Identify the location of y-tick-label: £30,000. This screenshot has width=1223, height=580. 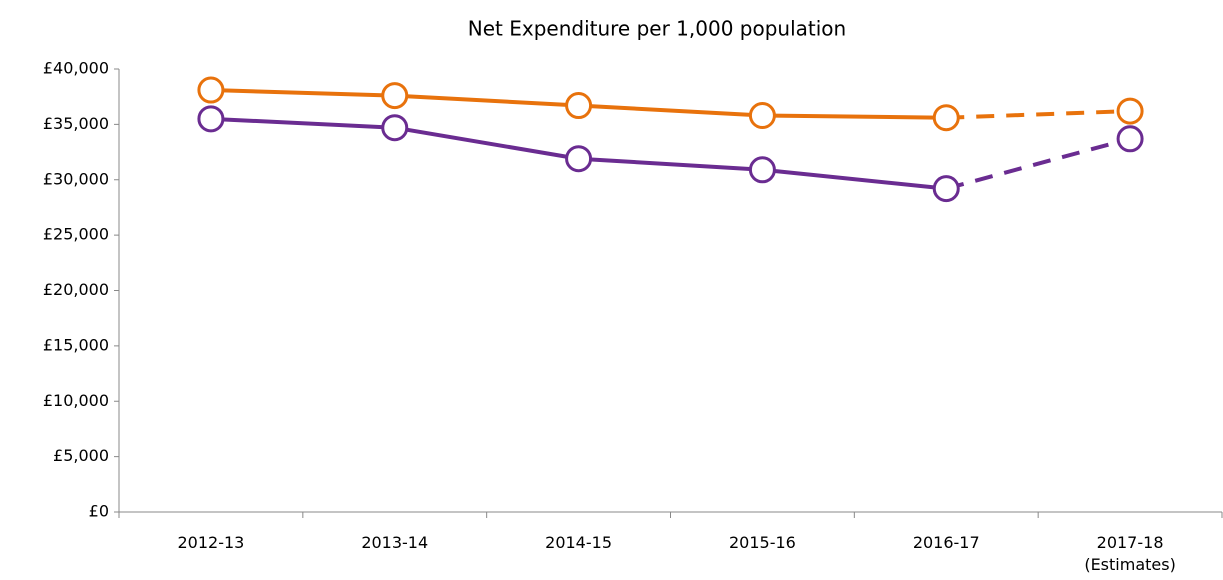
(76, 178).